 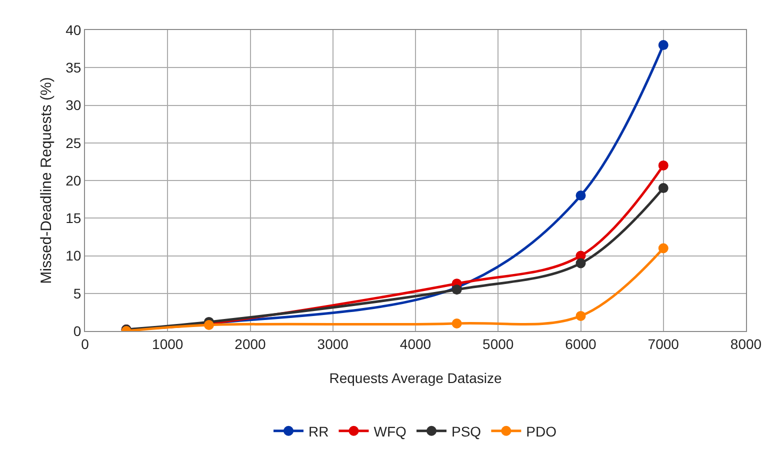 I want to click on y-axis-title: Missed-Deadline Requests (%), so click(x=46, y=180).